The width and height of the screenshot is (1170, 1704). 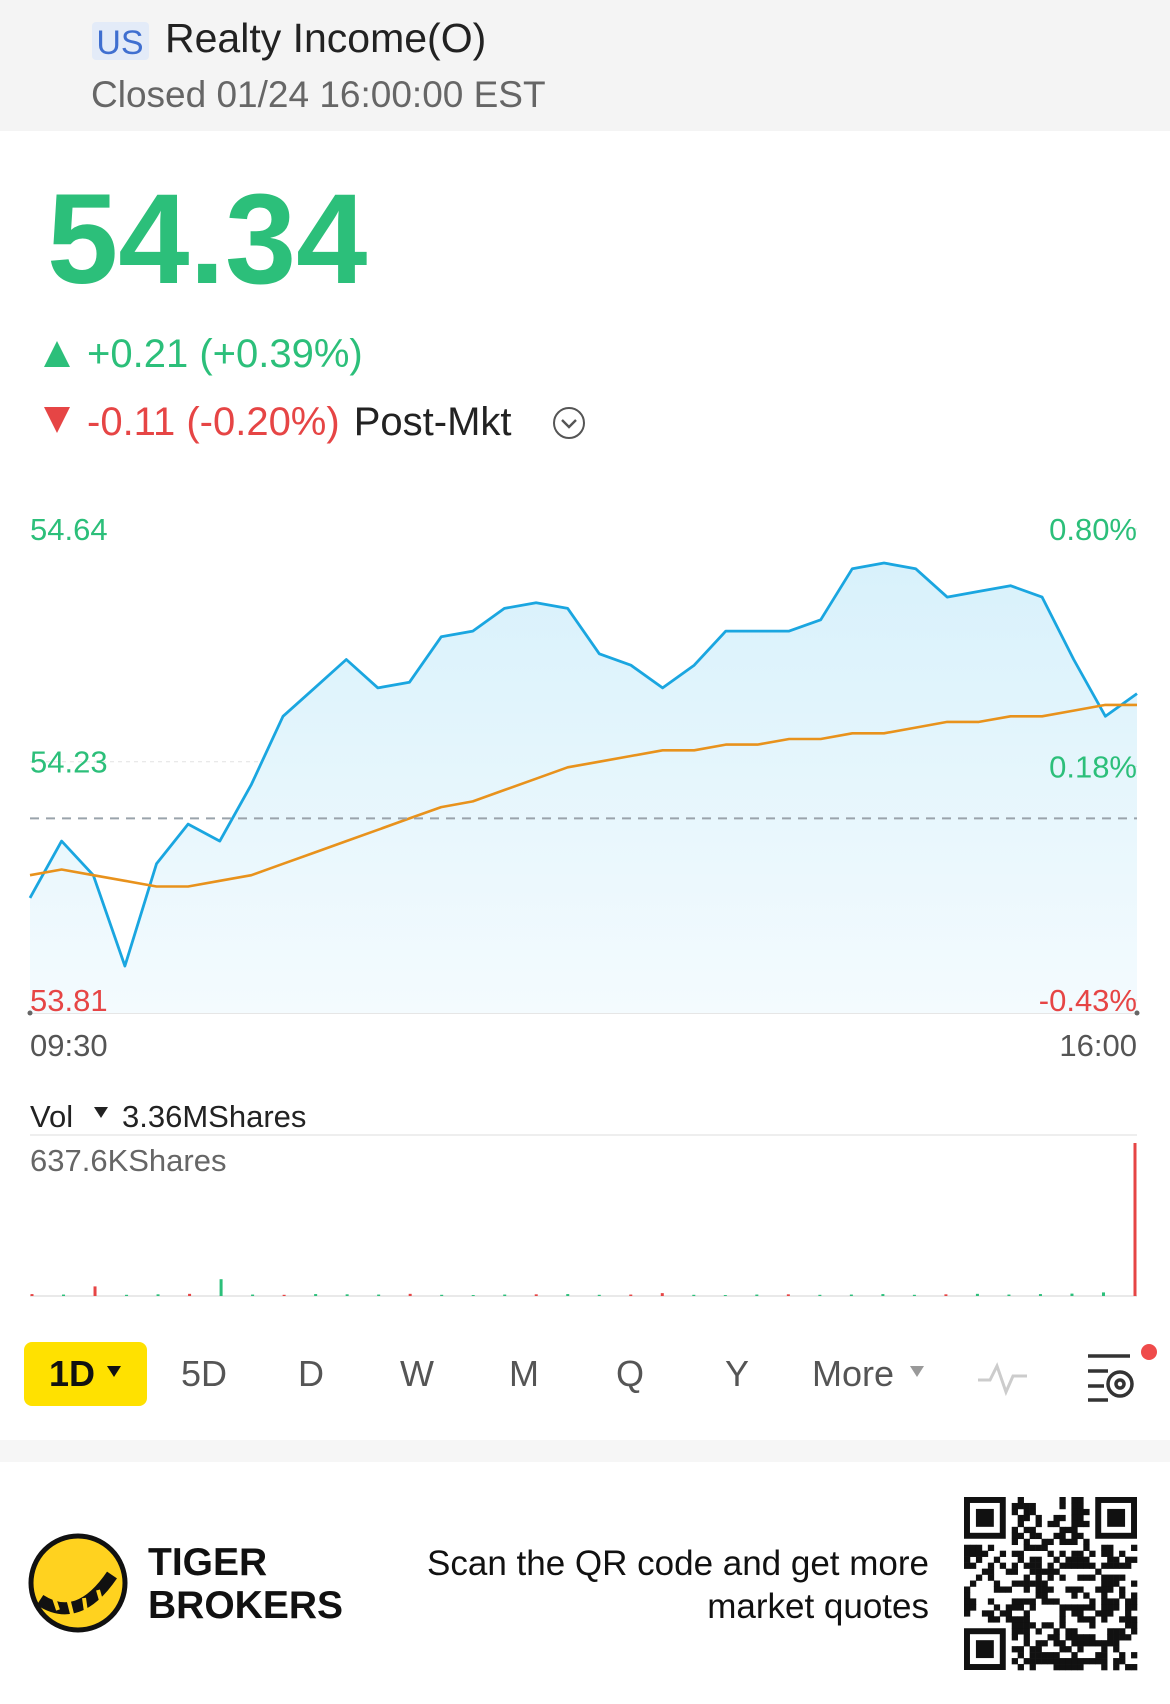 I want to click on period-tab: D, so click(x=311, y=1373).